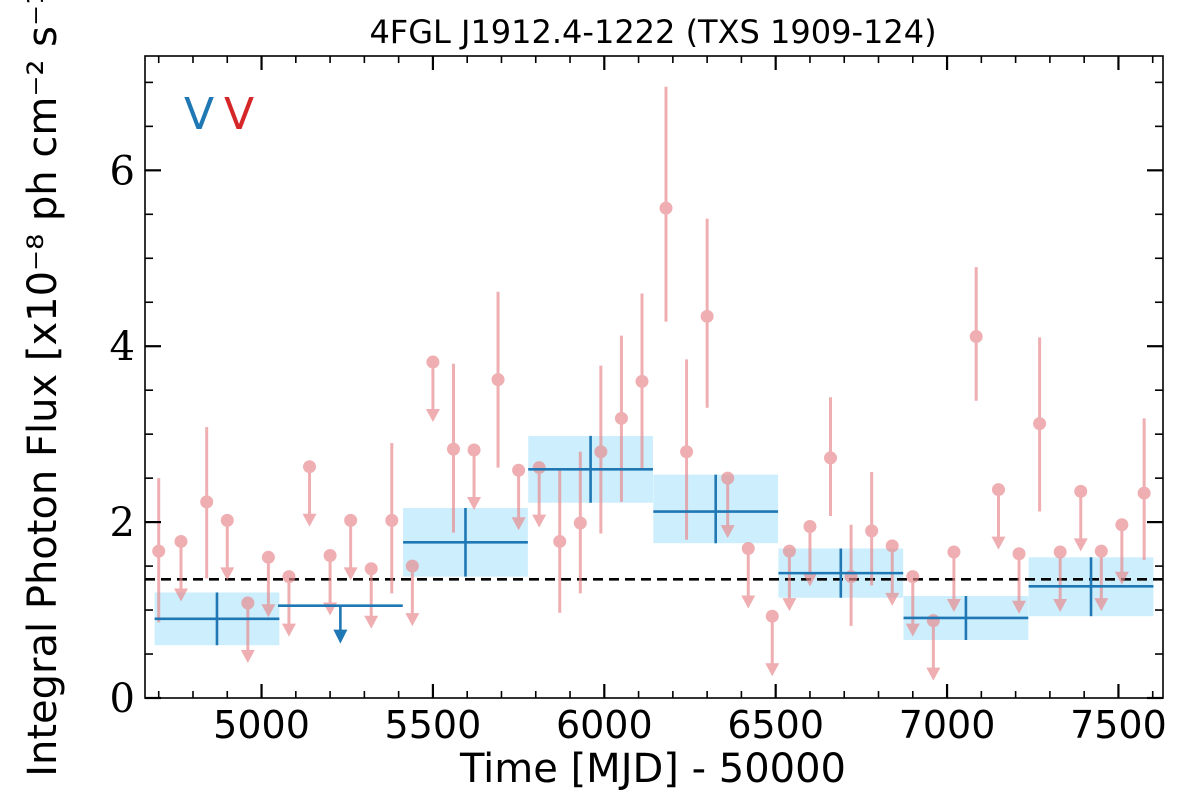  I want to click on x-tick-label: 5500, so click(433, 725).